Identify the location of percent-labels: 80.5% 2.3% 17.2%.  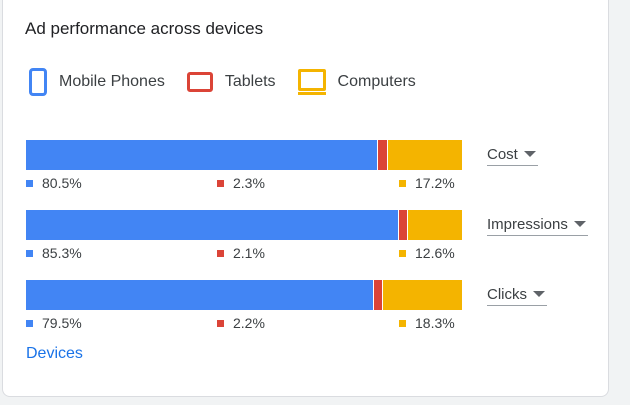
(244, 184).